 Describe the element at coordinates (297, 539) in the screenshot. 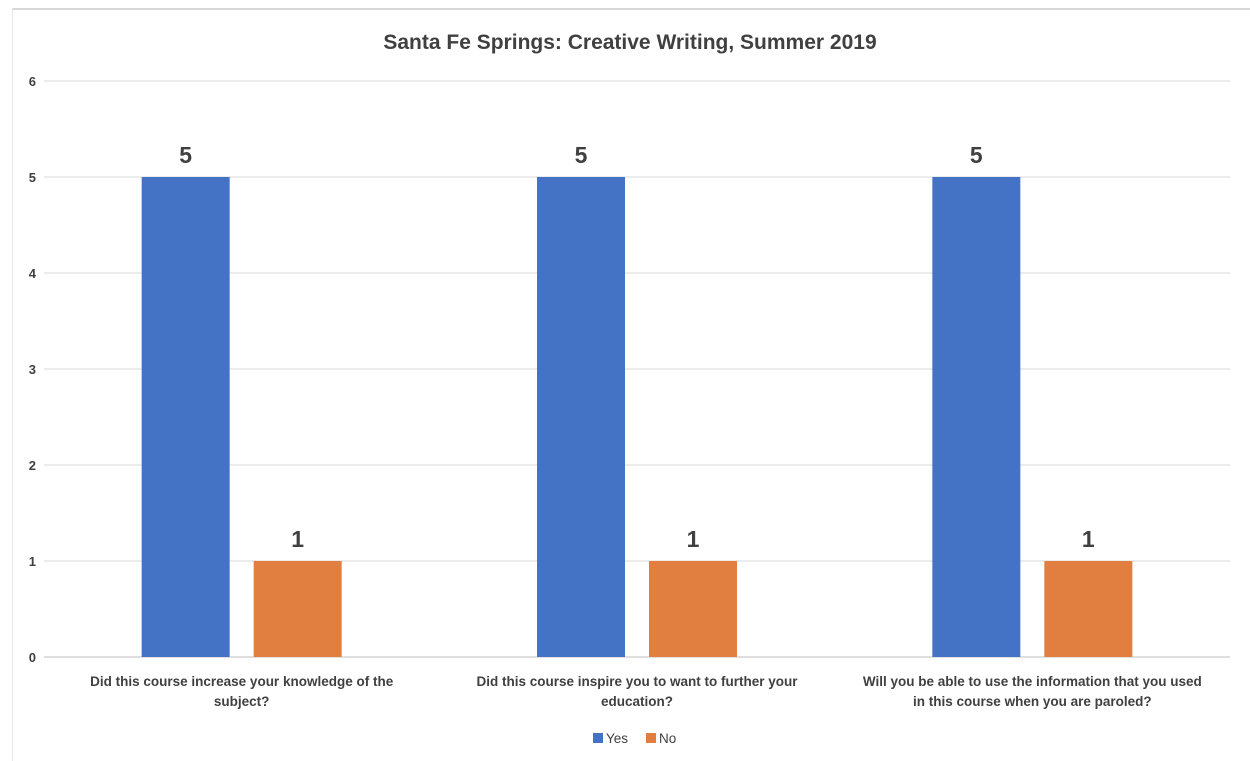

I see `data-label-no-1: 1` at that location.